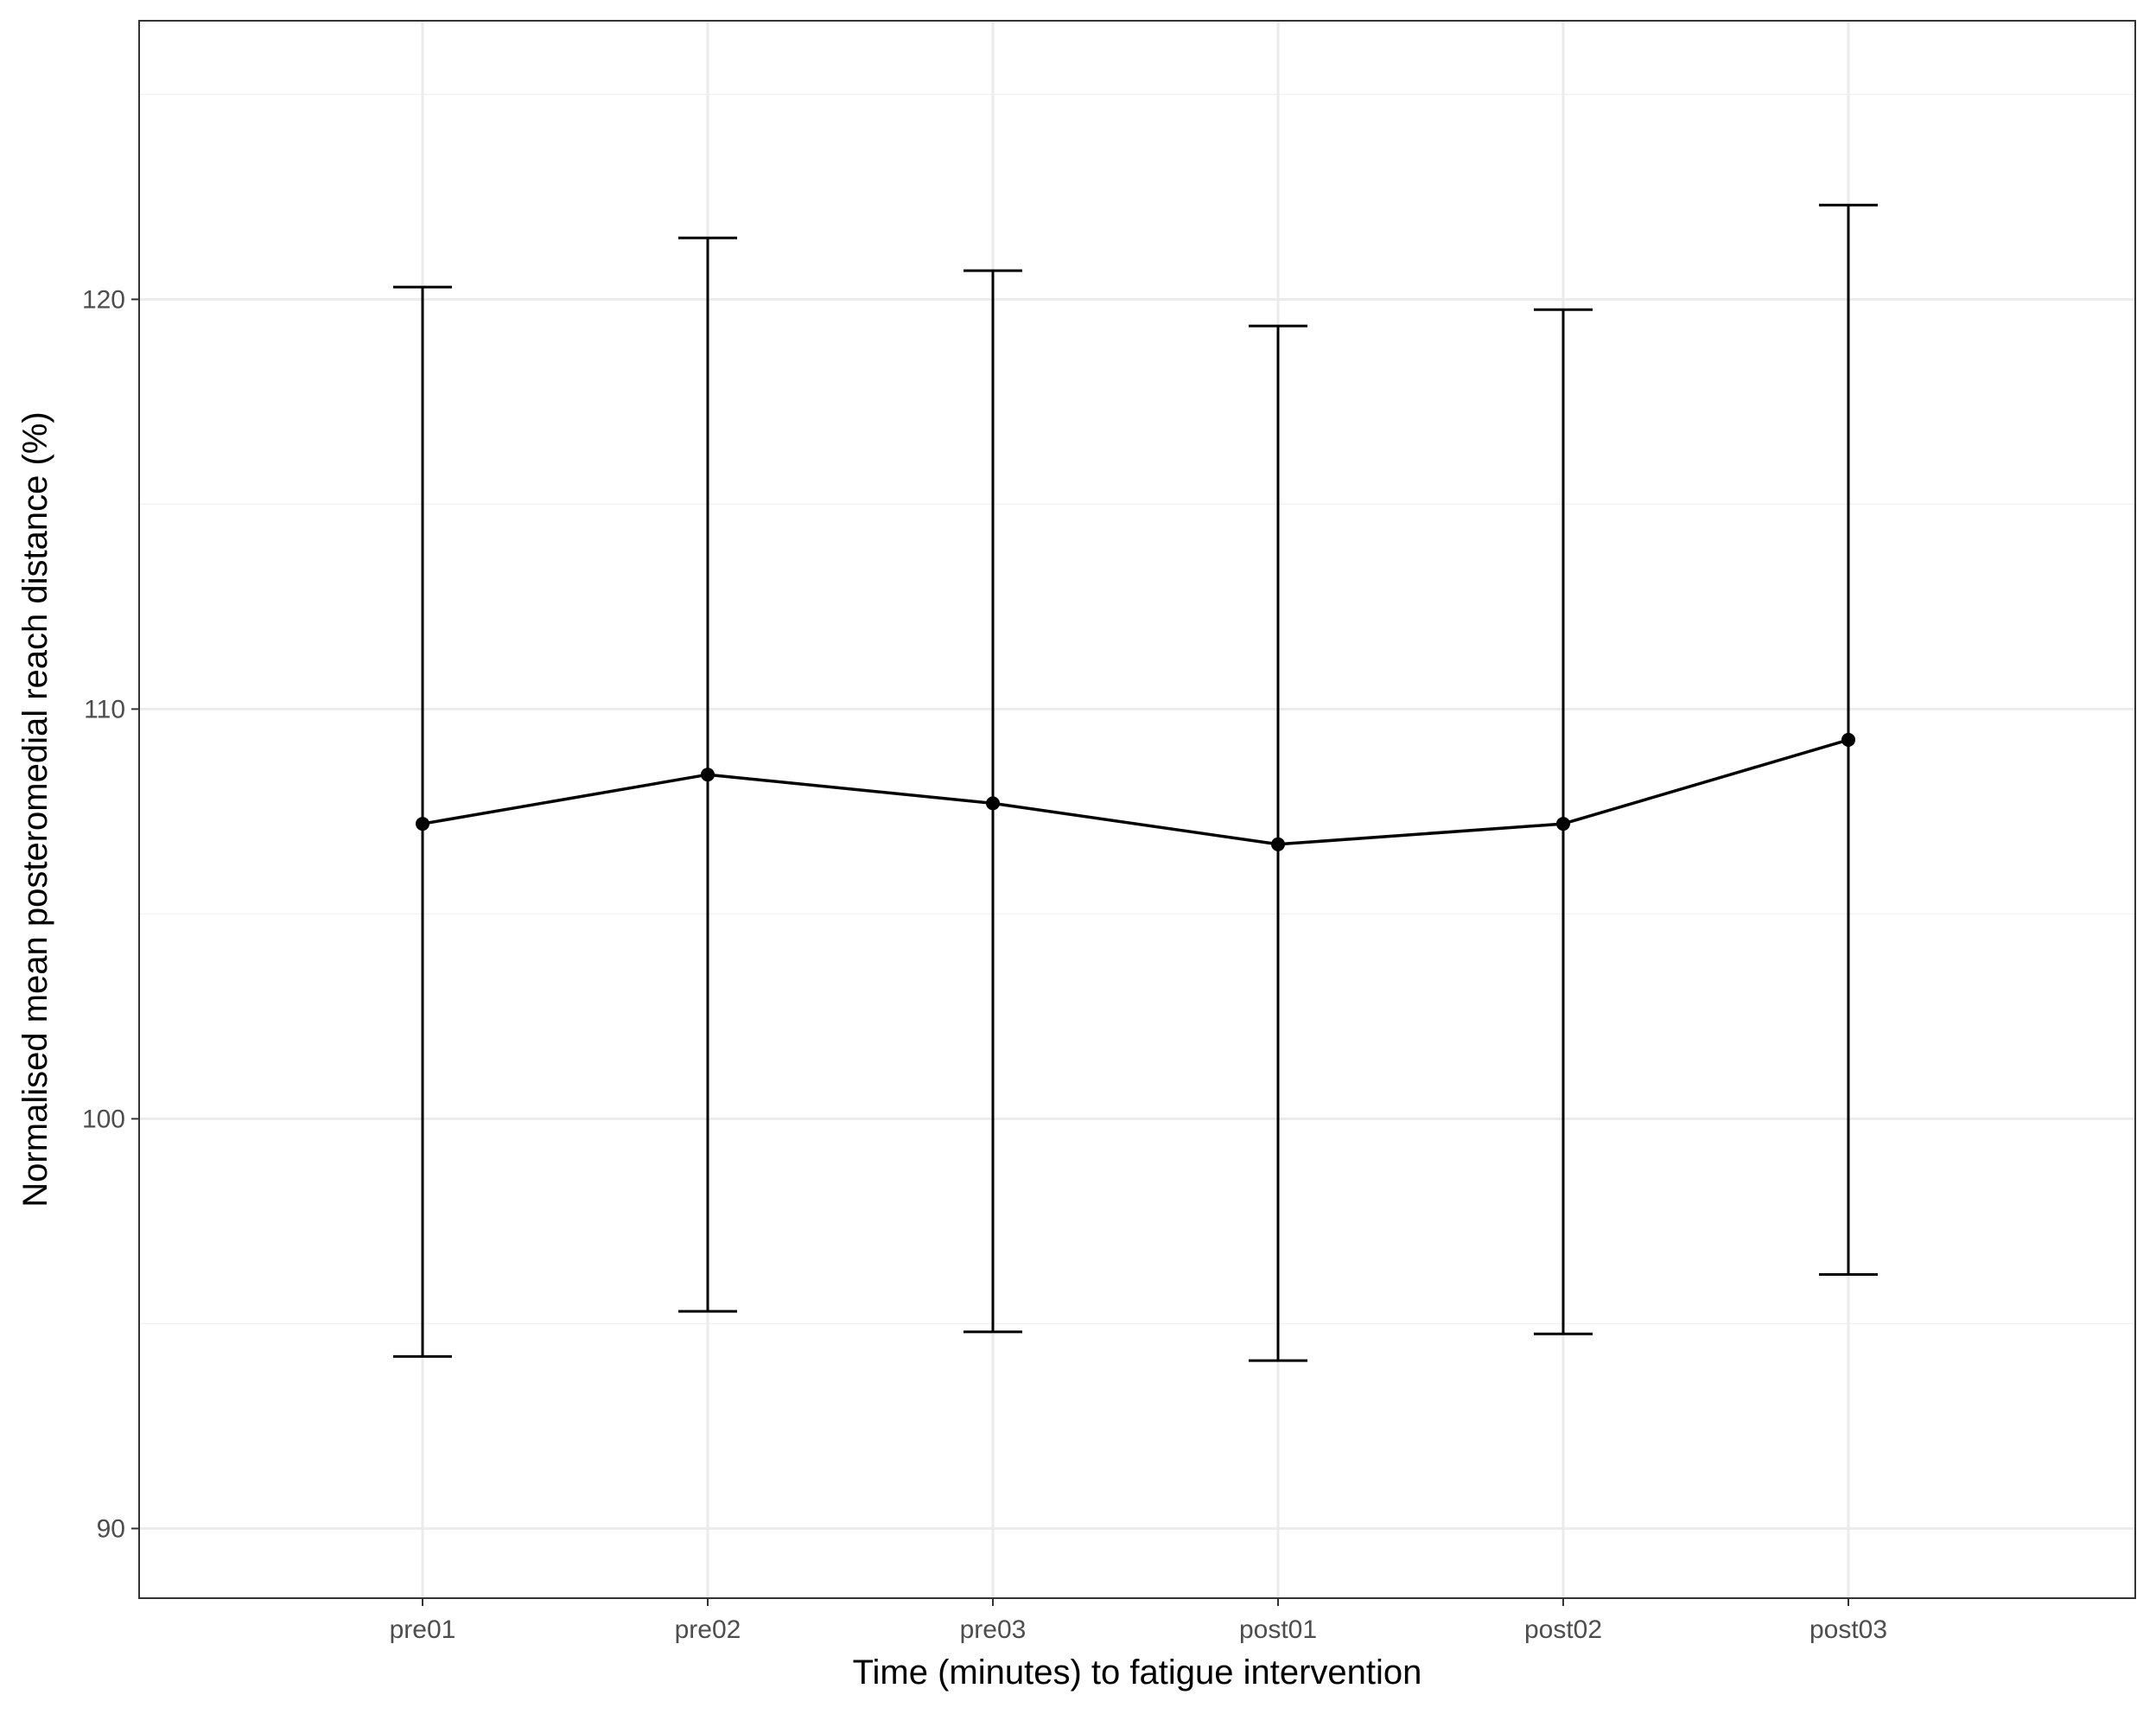  I want to click on series-line, so click(1135, 792).